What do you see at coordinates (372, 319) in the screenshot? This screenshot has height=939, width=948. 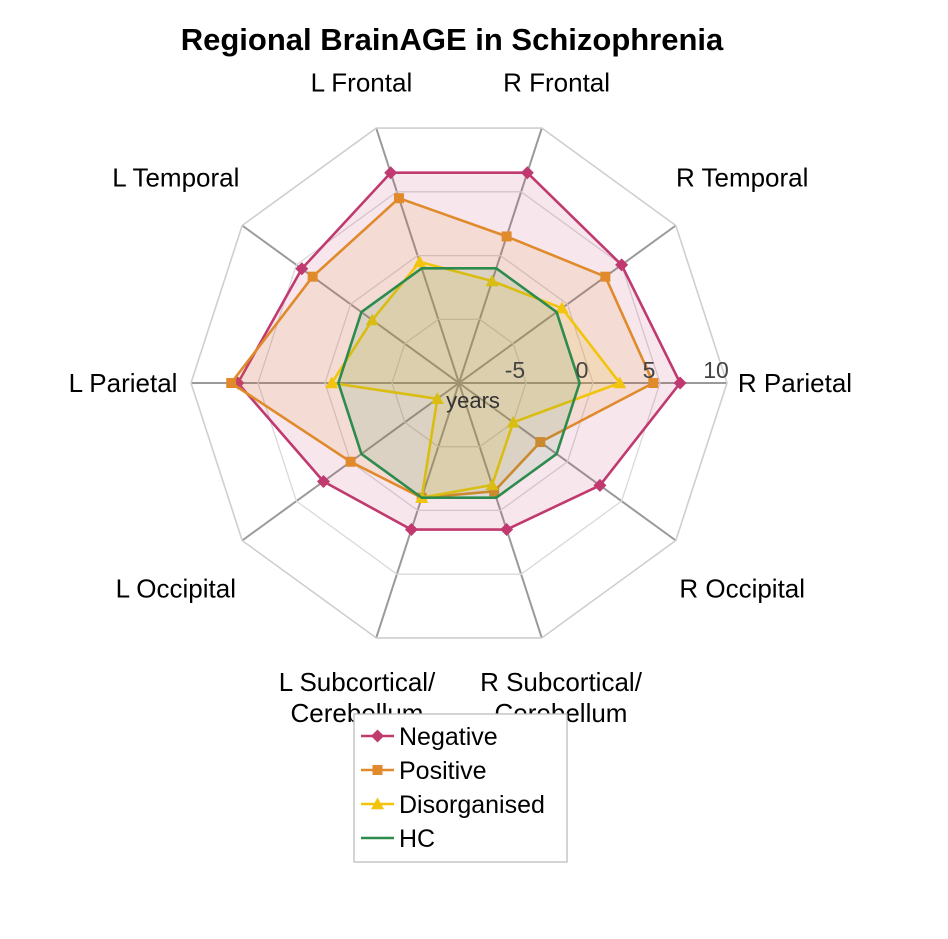 I see `point-disorganised-l-temporal` at bounding box center [372, 319].